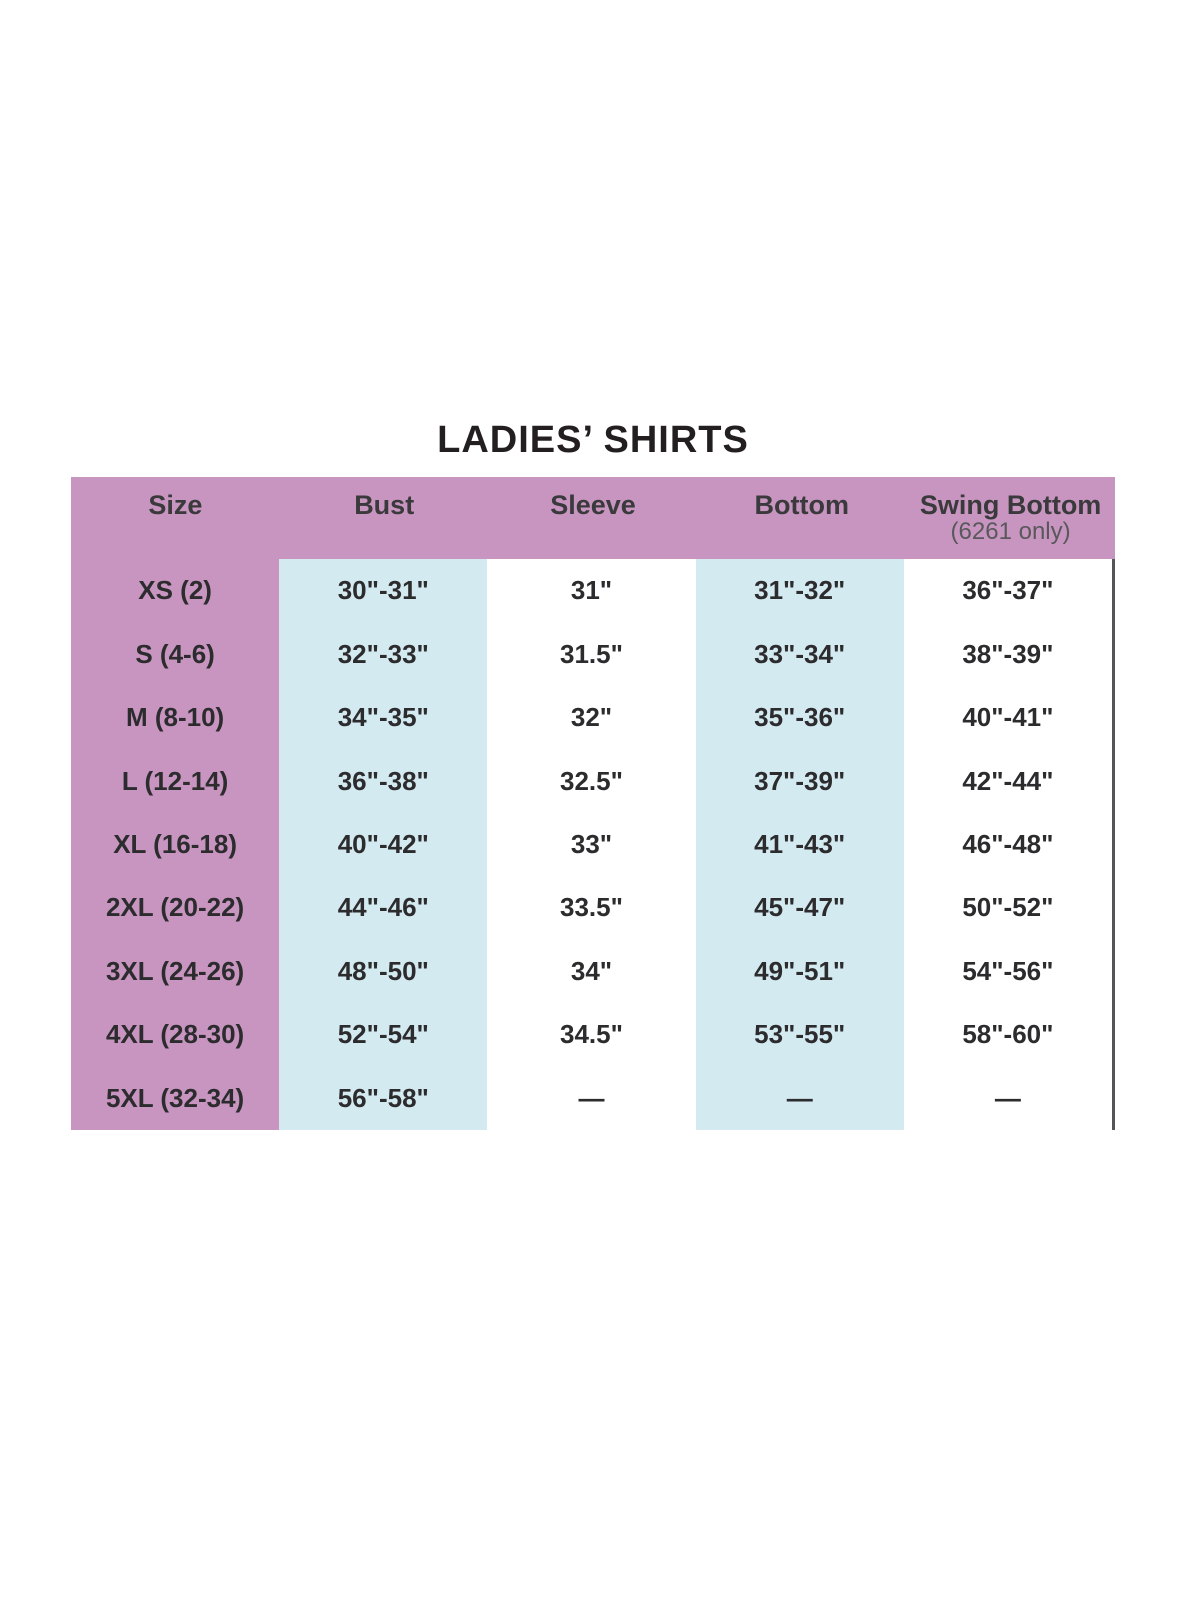  What do you see at coordinates (383, 781) in the screenshot?
I see `cell-bust: 36"-38"` at bounding box center [383, 781].